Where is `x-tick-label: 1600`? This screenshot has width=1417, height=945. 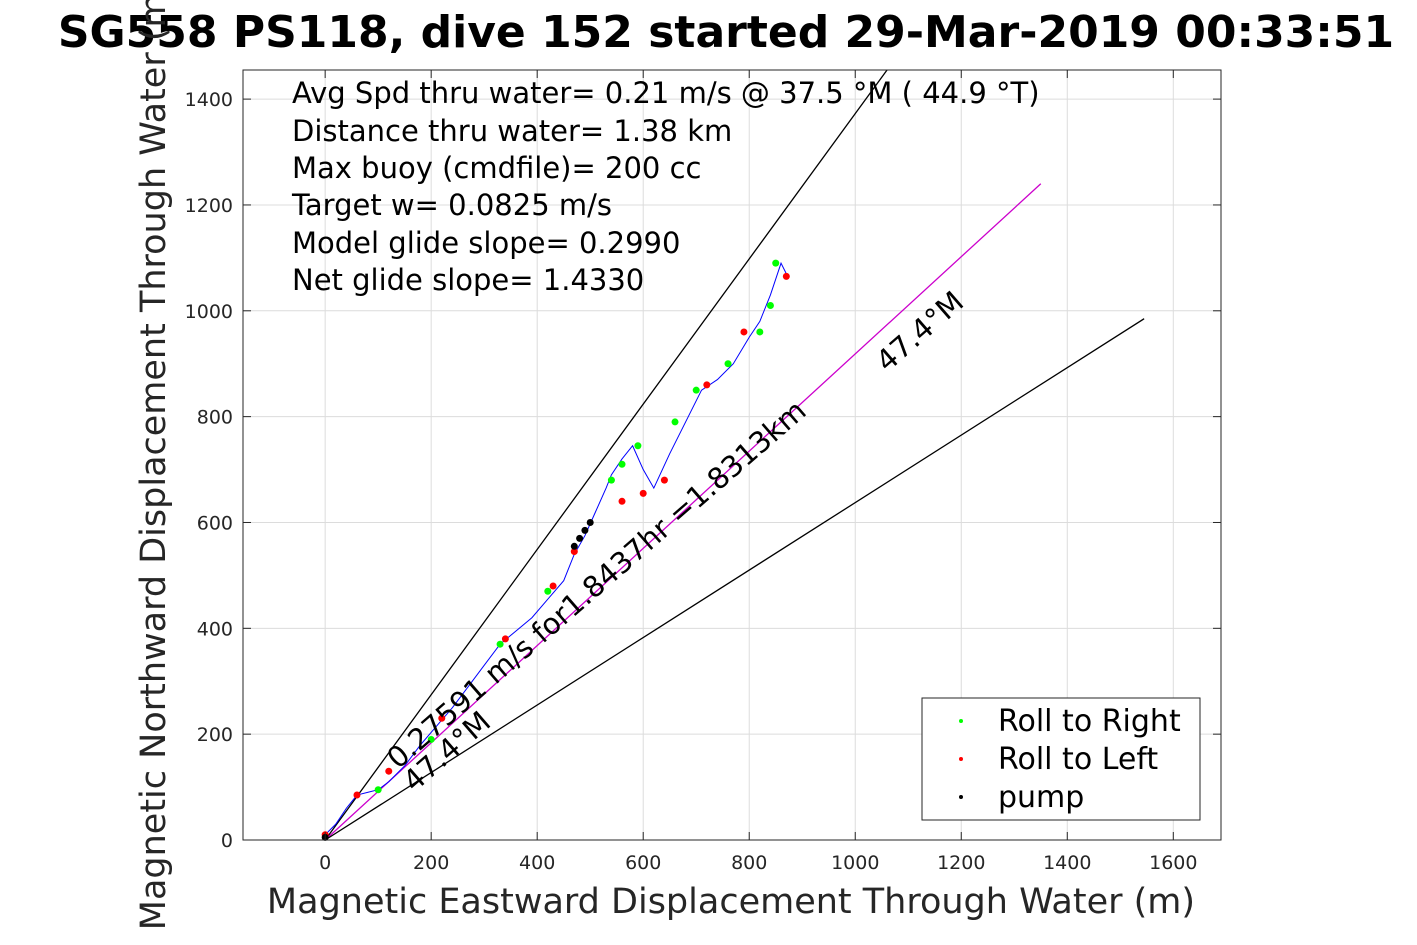
x-tick-label: 1600 is located at coordinates (1173, 863).